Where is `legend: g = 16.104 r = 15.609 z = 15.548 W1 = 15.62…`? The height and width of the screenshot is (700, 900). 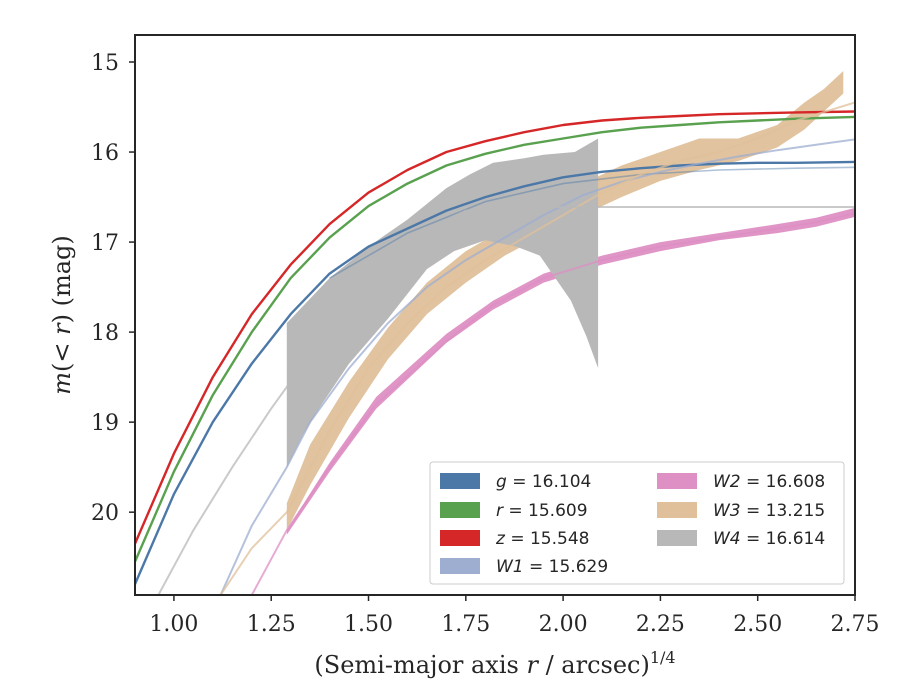
legend: g = 16.104 r = 15.609 z = 15.548 W1 = 15.62… is located at coordinates (637, 523).